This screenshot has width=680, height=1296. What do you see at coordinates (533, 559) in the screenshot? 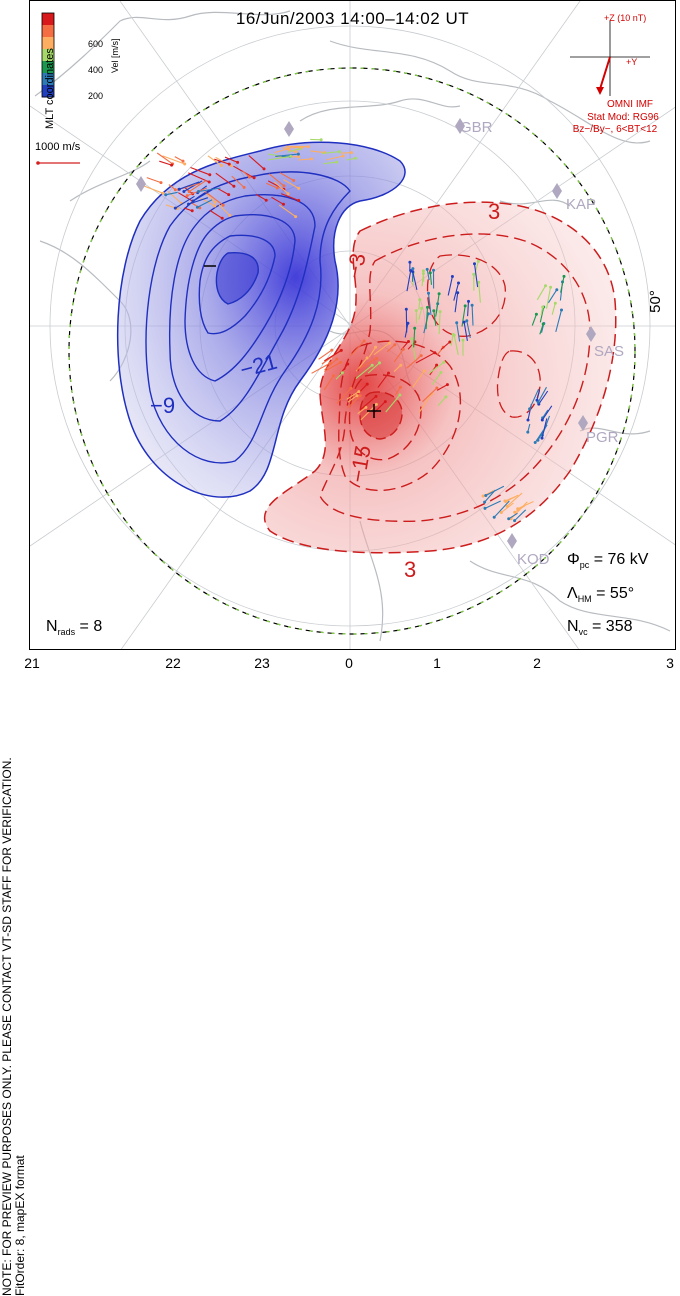
I see `station-kod-label: KOD` at bounding box center [533, 559].